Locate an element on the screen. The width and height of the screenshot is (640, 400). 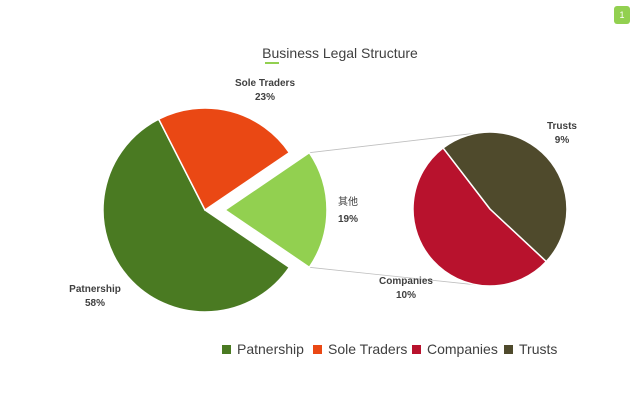
label-companies-name: Companies is located at coordinates (406, 281).